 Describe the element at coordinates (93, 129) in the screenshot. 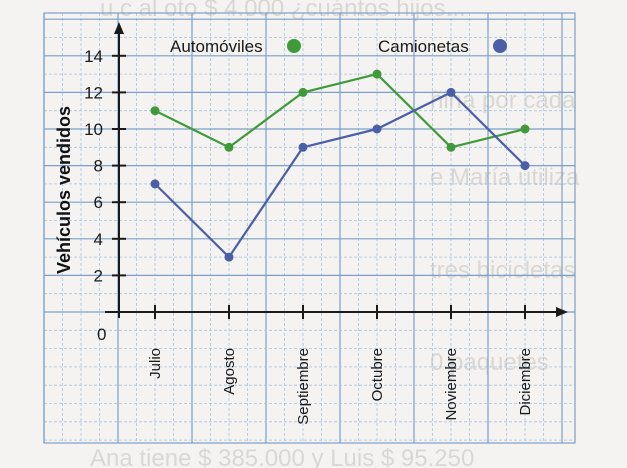

I see `y-tick-label: 10` at that location.